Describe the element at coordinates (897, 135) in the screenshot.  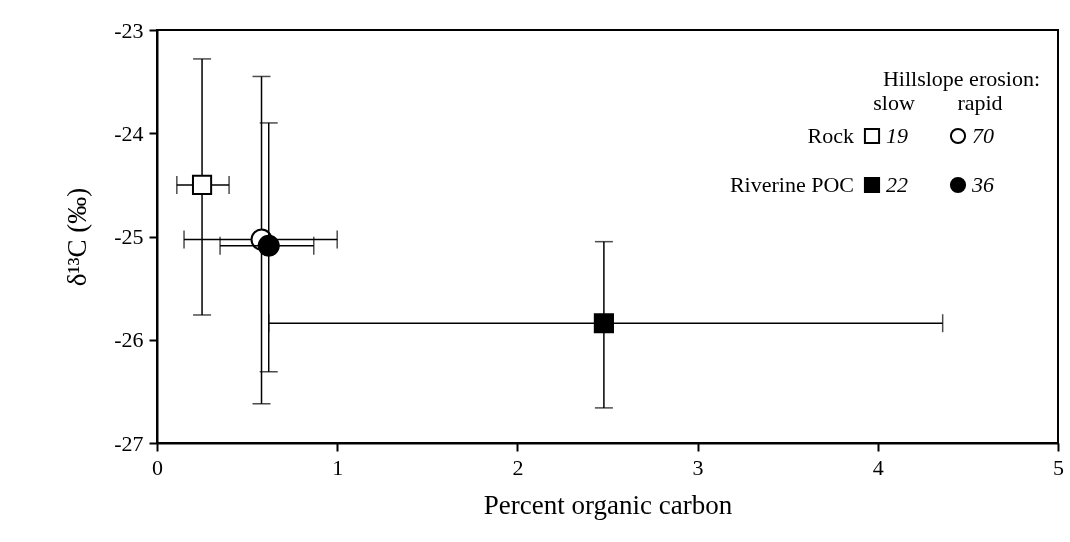
I see `legend-label: 19` at that location.